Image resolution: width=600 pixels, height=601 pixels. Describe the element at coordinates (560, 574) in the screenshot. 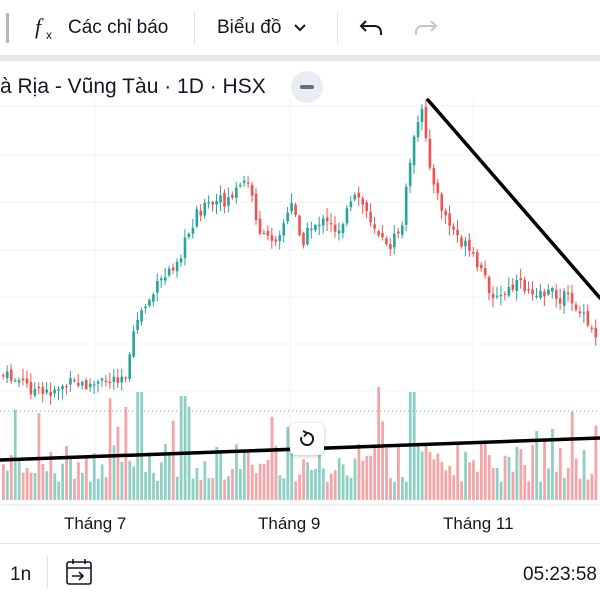

I see `clock: 05:23:58` at that location.